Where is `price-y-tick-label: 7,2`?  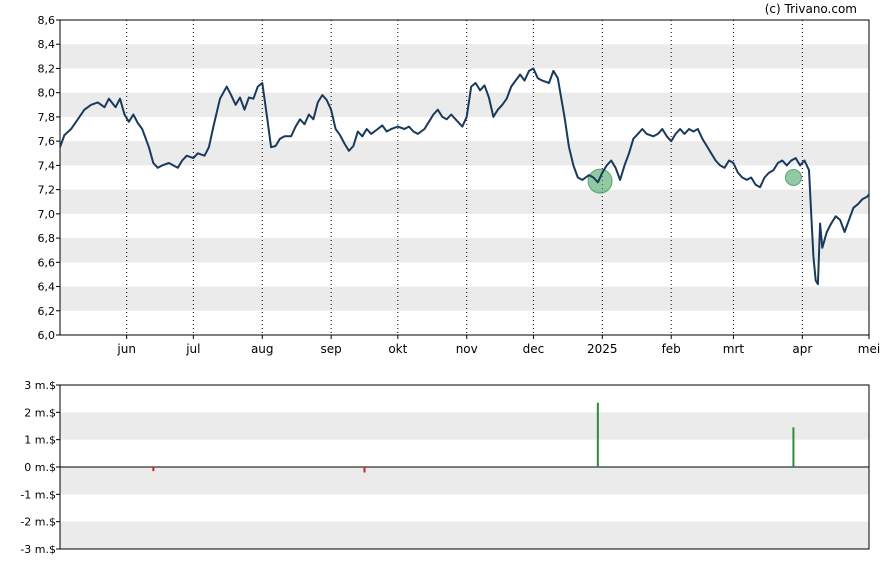 price-y-tick-label: 7,2 is located at coordinates (47, 190).